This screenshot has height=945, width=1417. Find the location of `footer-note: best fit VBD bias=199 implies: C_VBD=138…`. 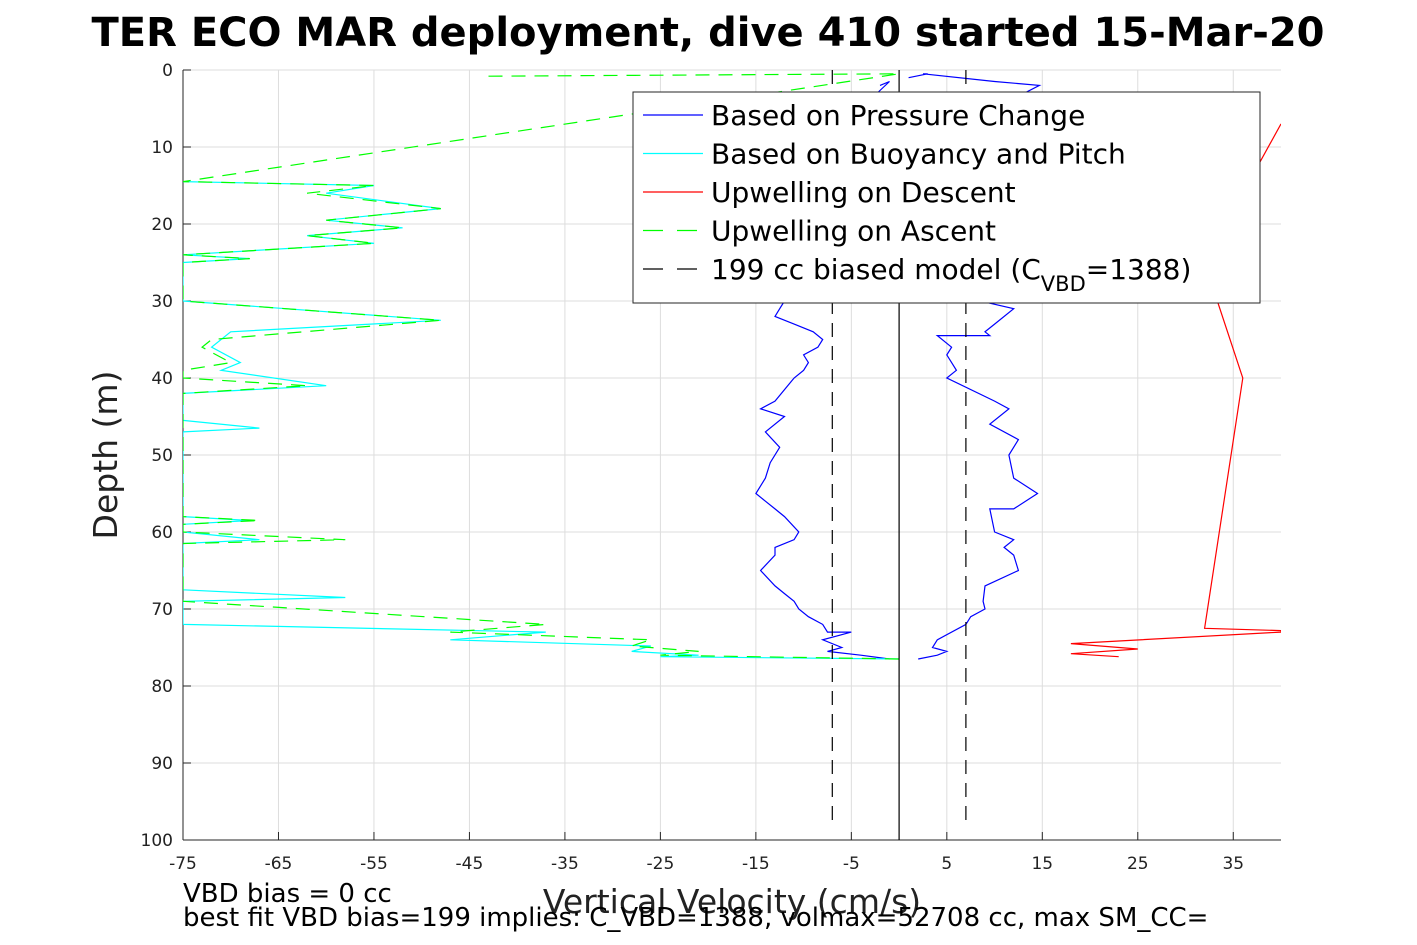

footer-note: best fit VBD bias=199 implies: C_VBD=138… is located at coordinates (695, 918).